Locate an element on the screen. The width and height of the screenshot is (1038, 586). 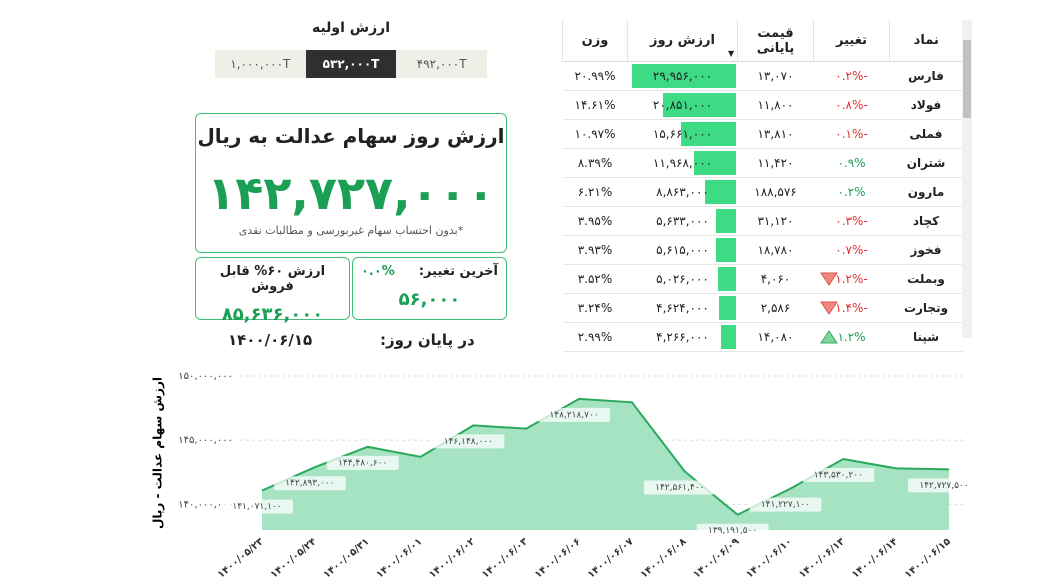
column-header: وزن is located at coordinates (595, 41).